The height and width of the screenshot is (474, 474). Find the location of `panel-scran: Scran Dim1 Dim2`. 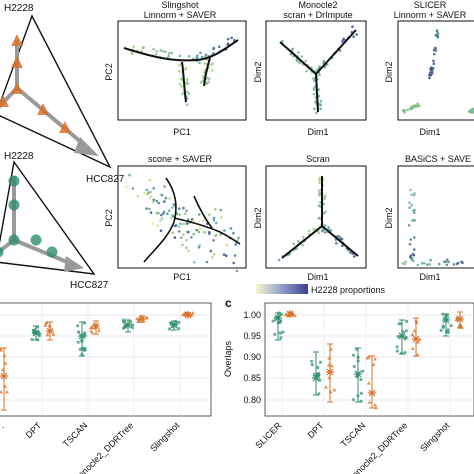

panel-scran: Scran Dim1 Dim2 is located at coordinates (310, 218).